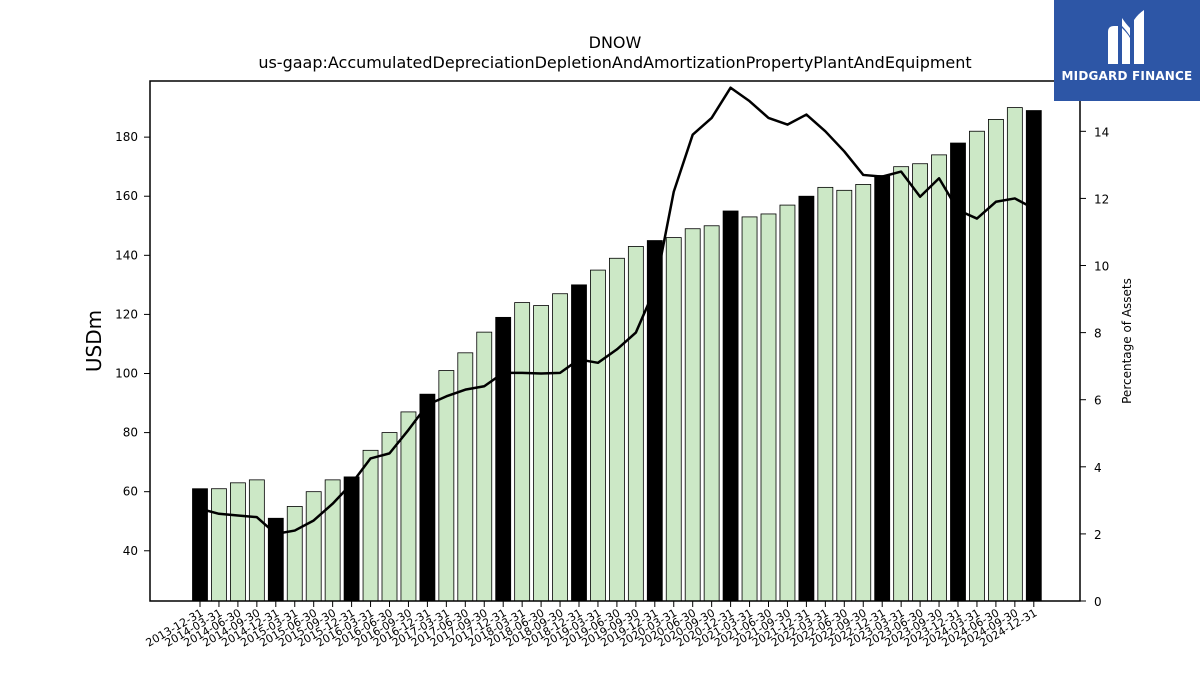 This screenshot has width=1200, height=675. I want to click on y-tick-label-left: 100, so click(126, 374).